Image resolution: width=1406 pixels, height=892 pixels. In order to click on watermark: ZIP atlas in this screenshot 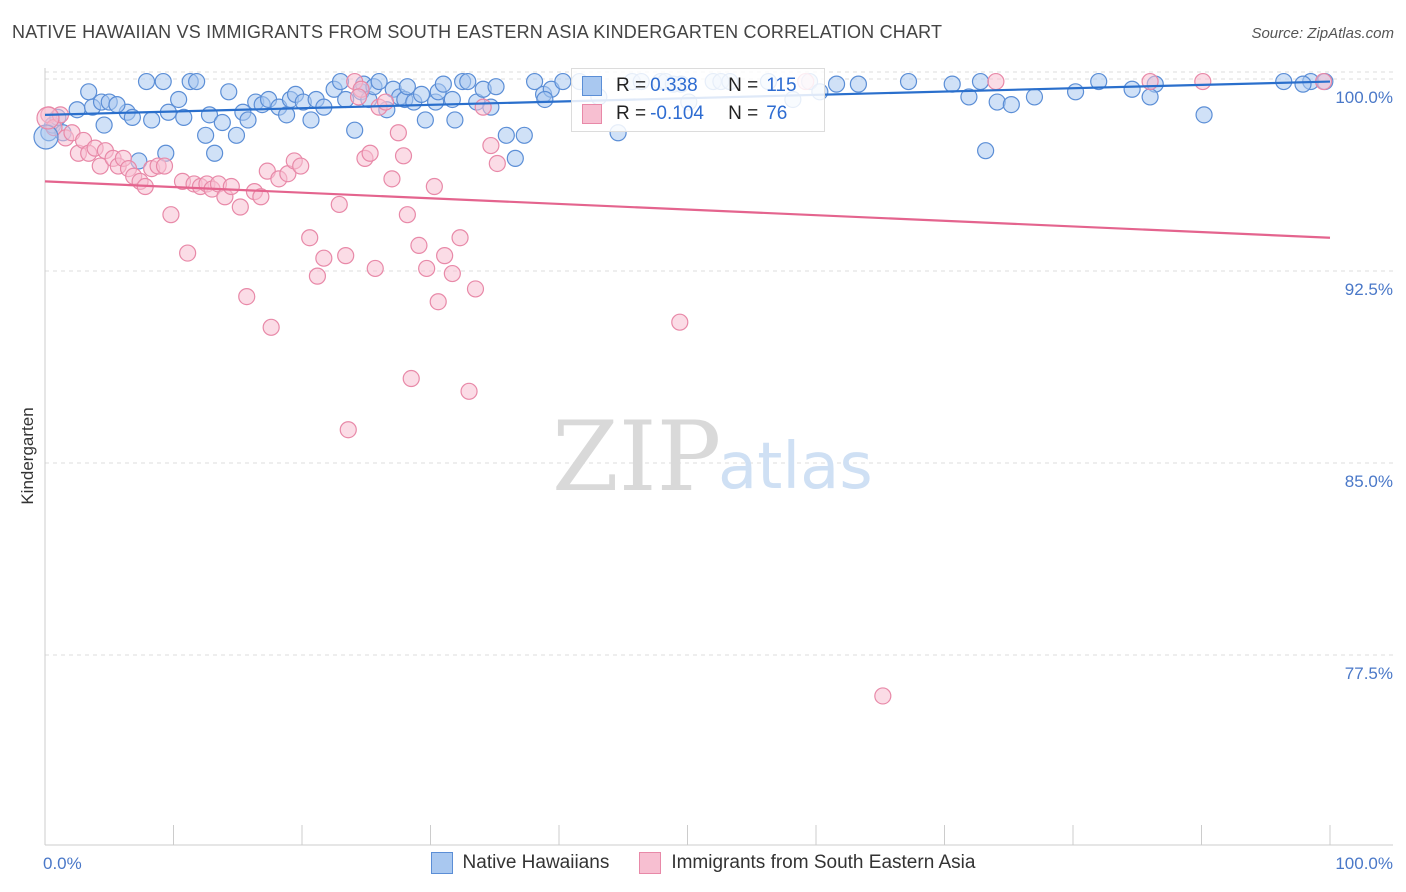, I will do `click(712, 457)`.